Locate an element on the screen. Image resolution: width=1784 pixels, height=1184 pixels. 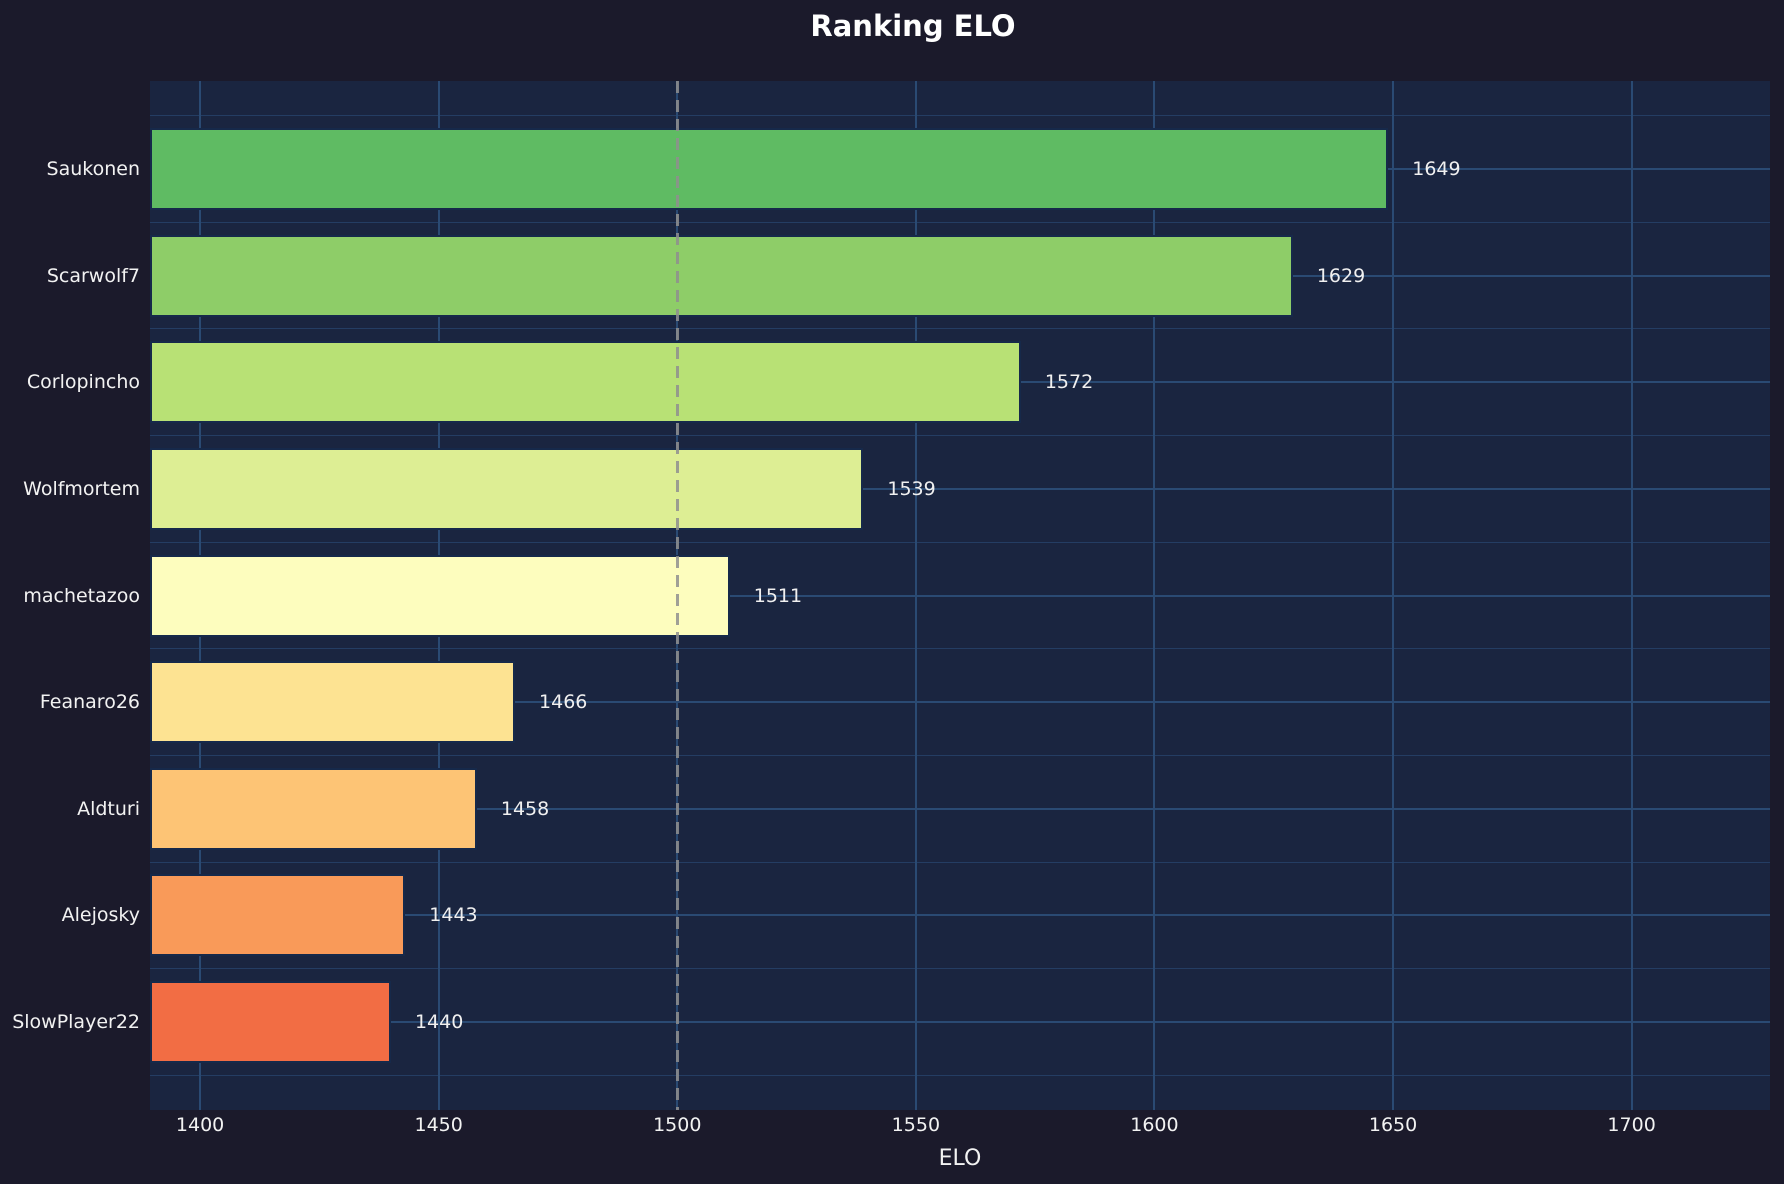
player-label: Saukonen is located at coordinates (93, 169).